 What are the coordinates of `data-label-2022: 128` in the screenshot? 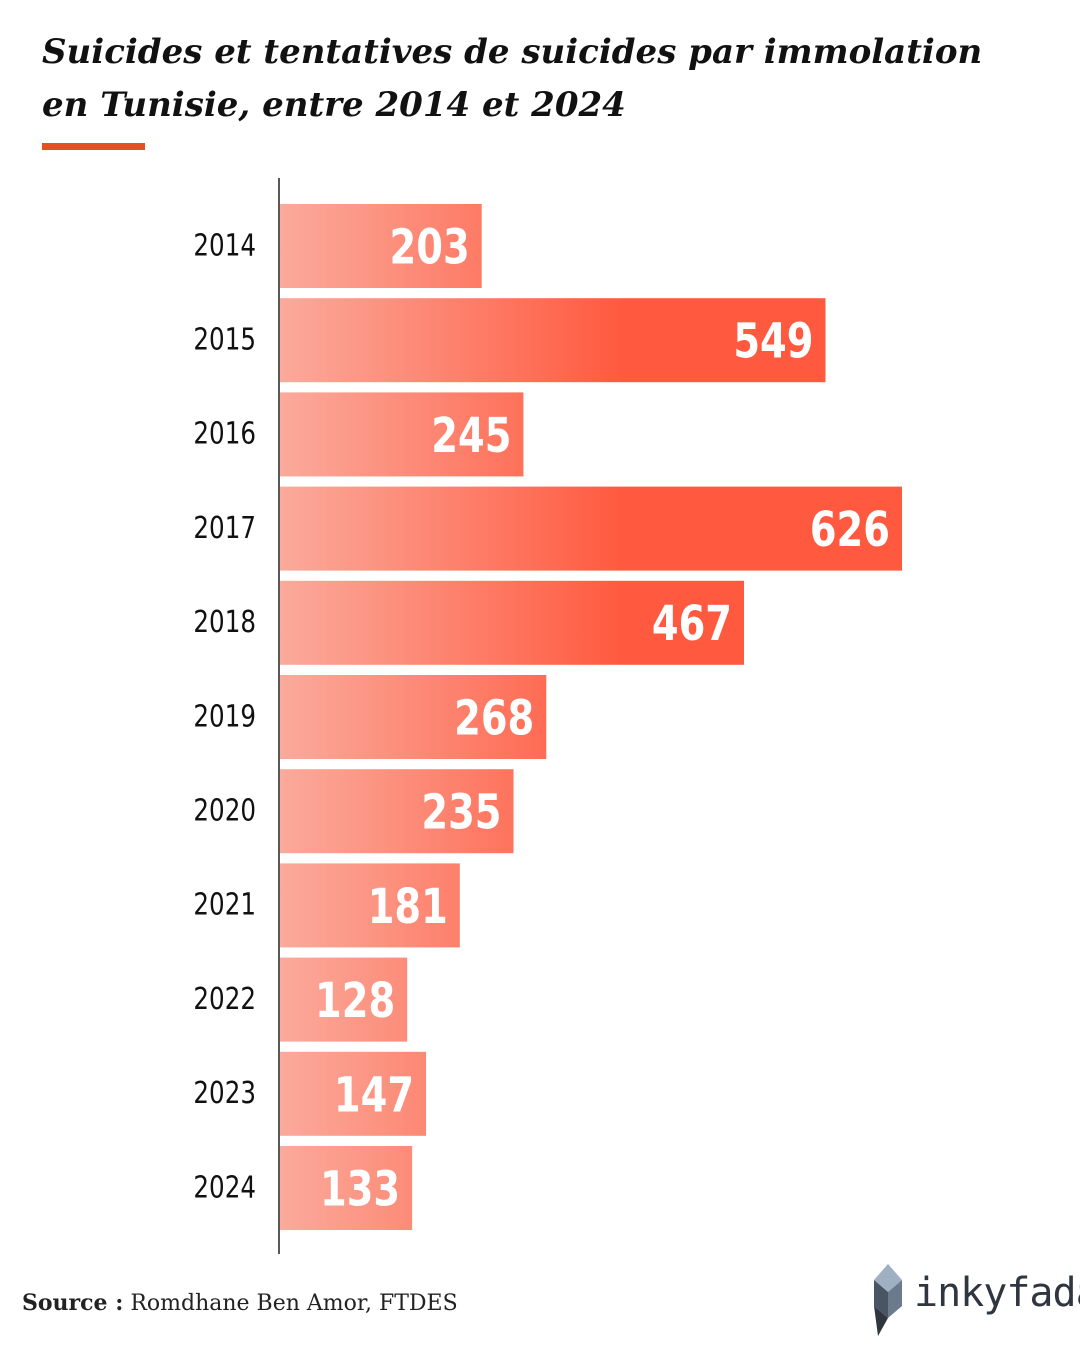 It's located at (355, 1001).